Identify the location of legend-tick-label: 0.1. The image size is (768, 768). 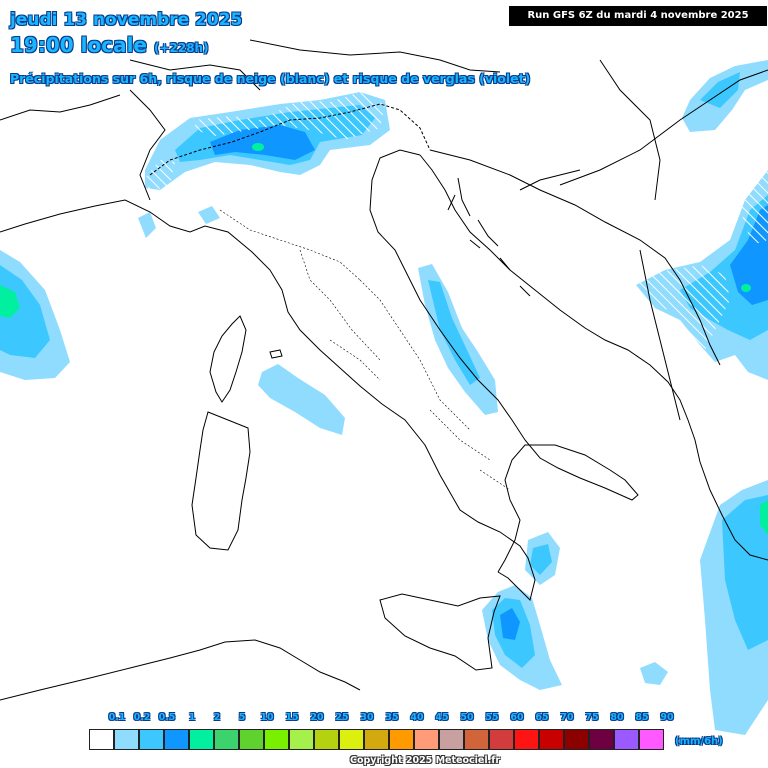
(117, 717).